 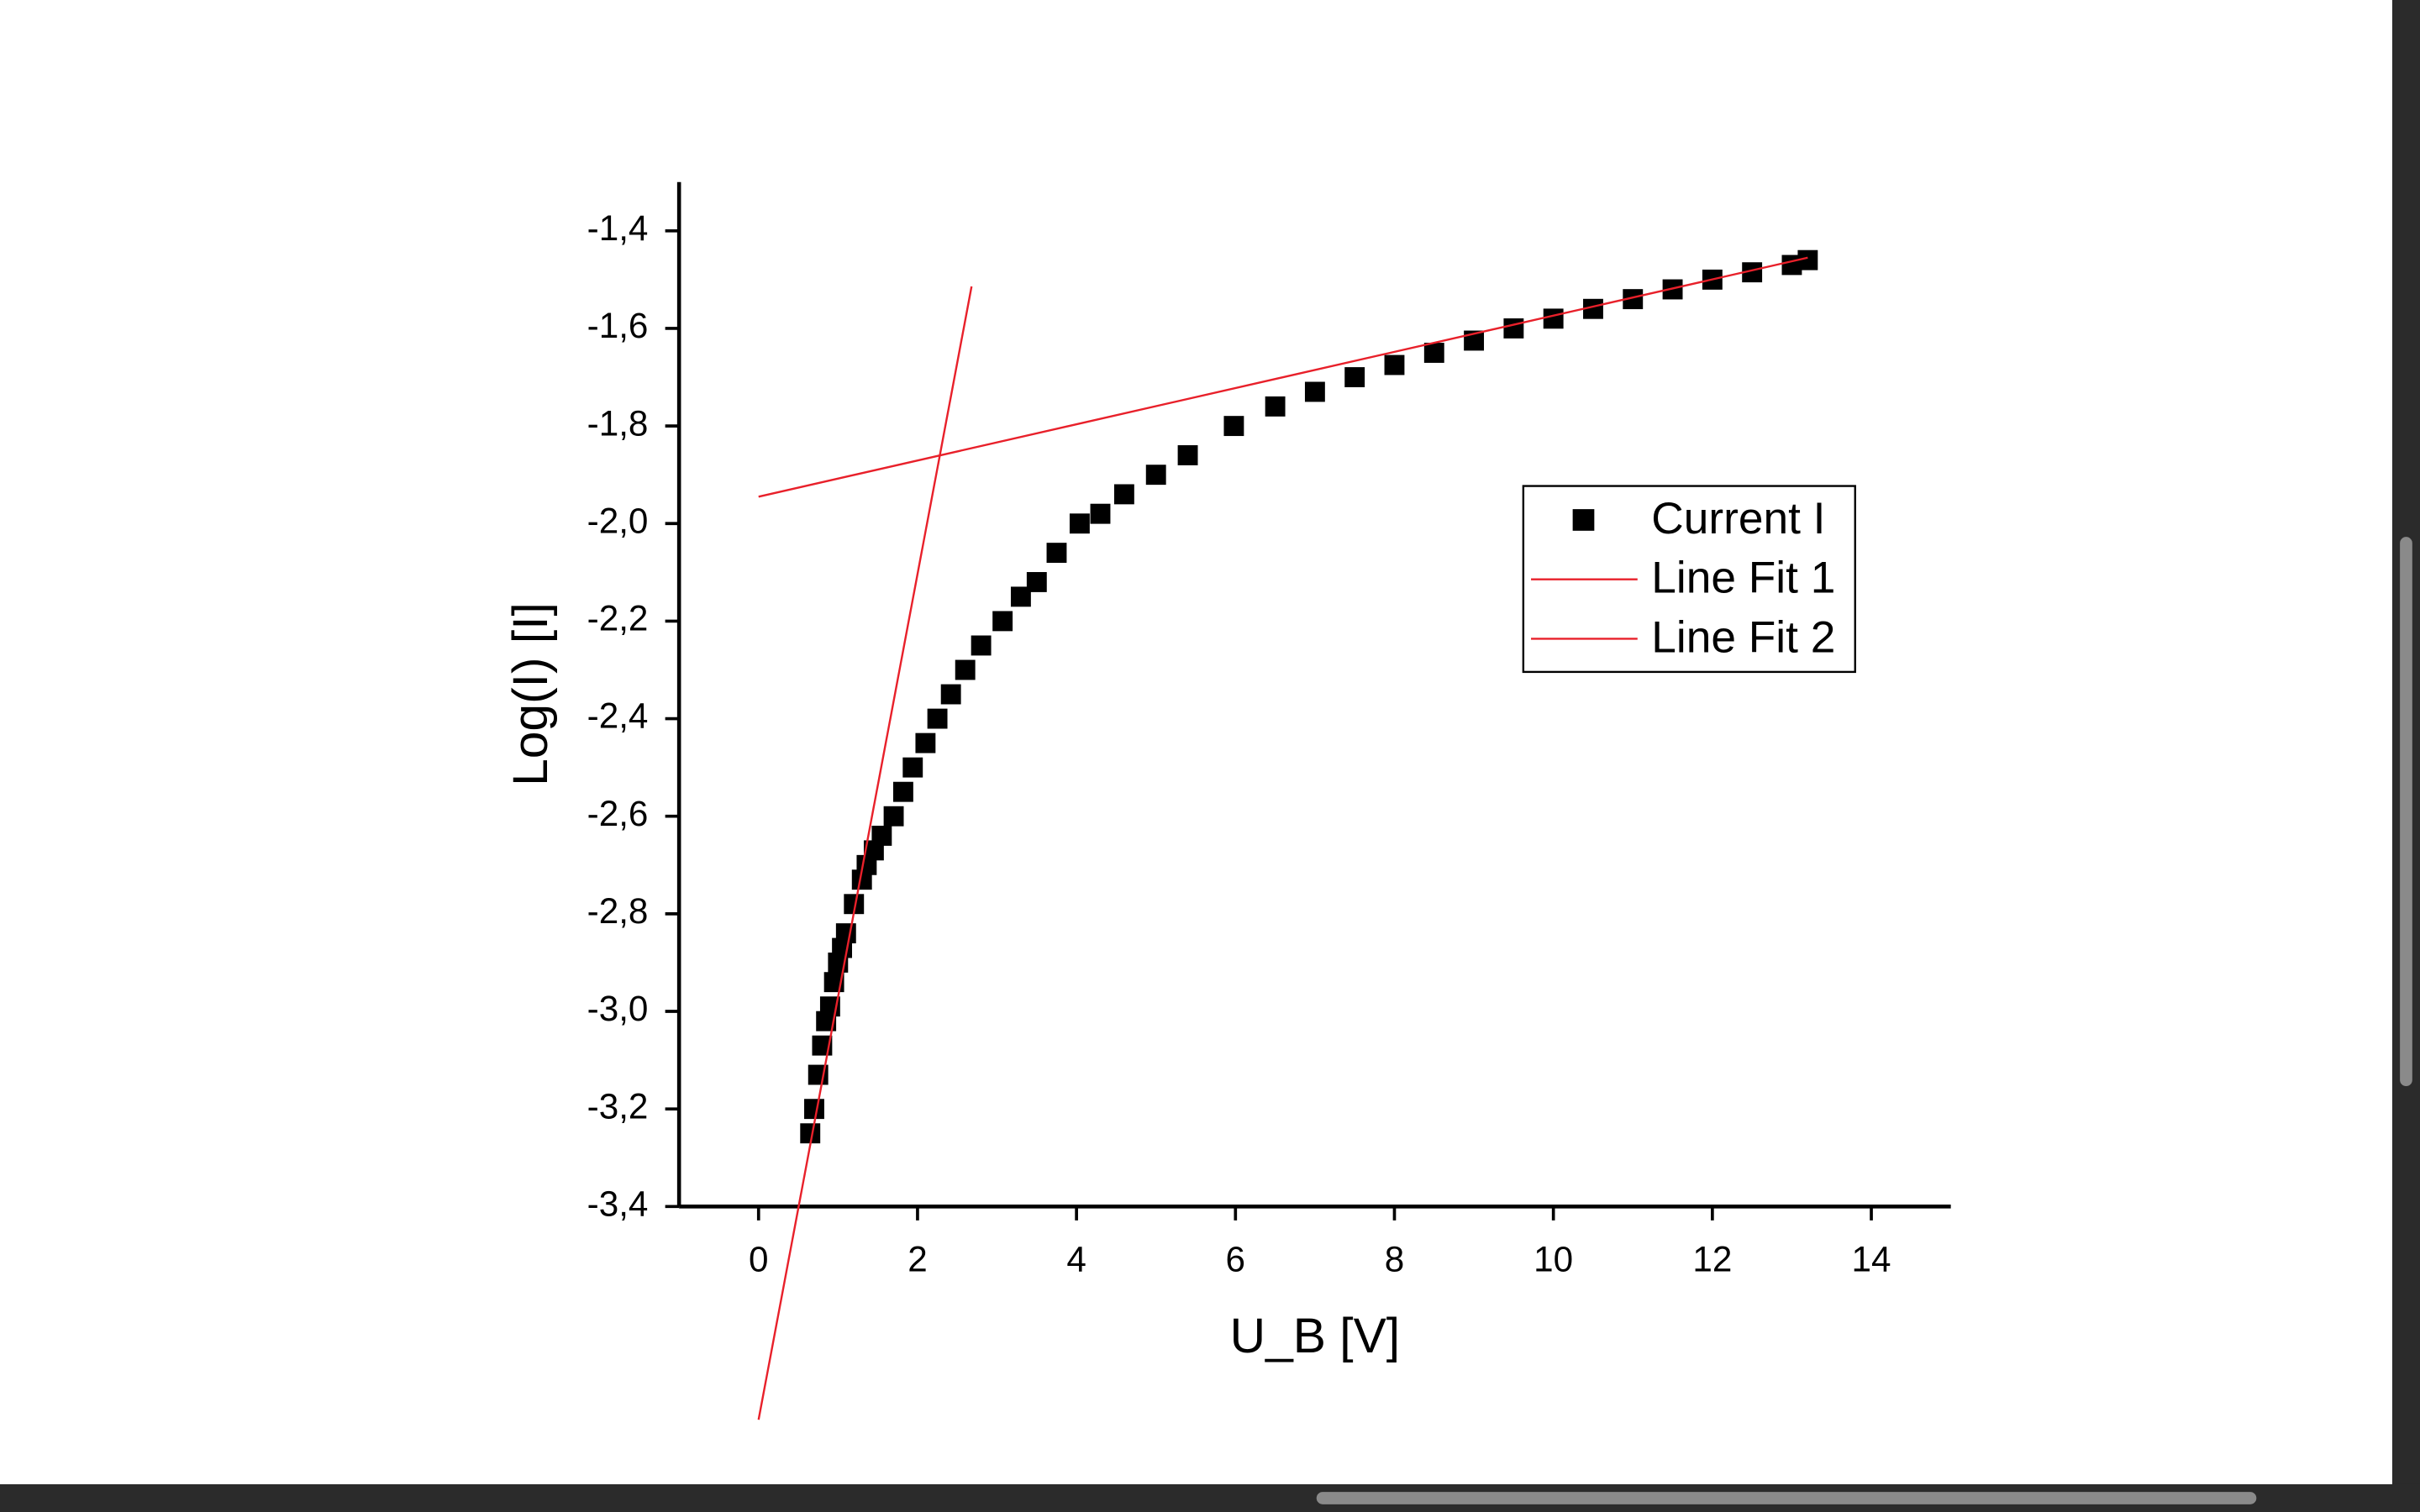 What do you see at coordinates (618, 618) in the screenshot?
I see `y-tick-label: -2,2` at bounding box center [618, 618].